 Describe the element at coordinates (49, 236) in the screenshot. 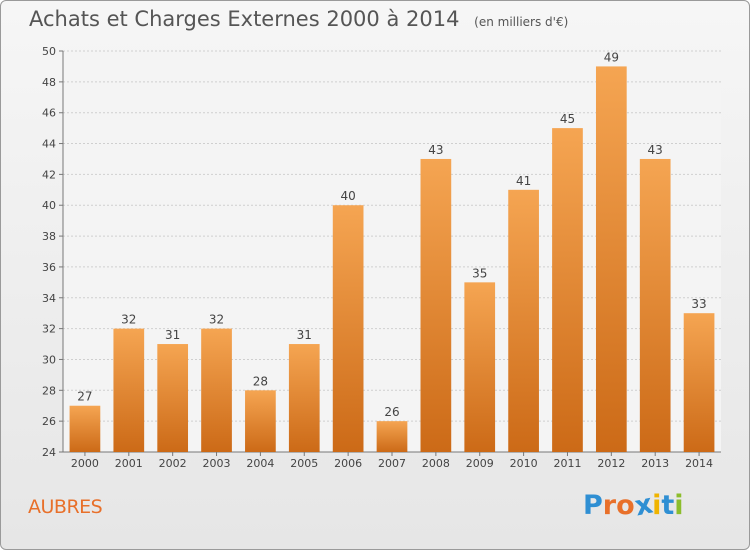

I see `y-tick-label: 38` at that location.